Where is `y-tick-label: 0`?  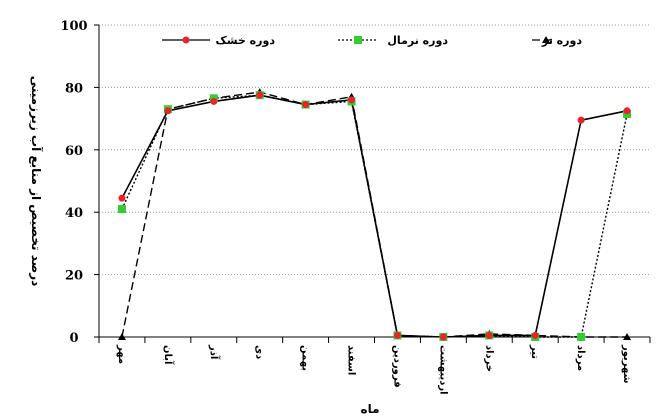 y-tick-label: 0 is located at coordinates (73, 338).